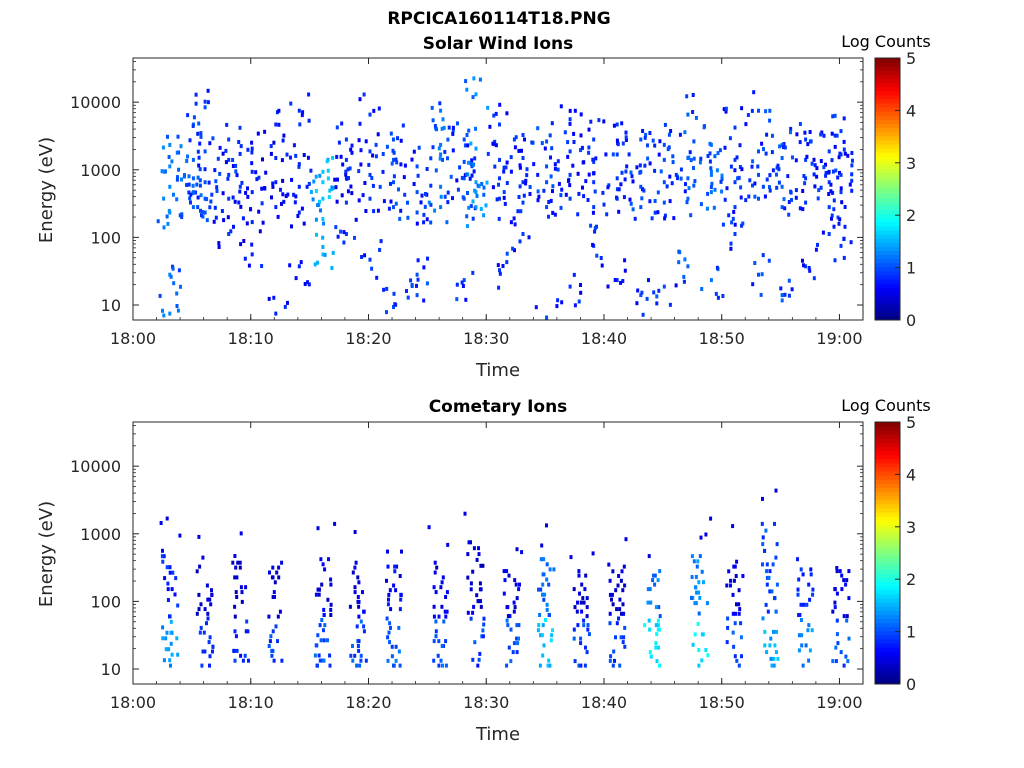  What do you see at coordinates (887, 189) in the screenshot?
I see `colorbar-frame` at bounding box center [887, 189].